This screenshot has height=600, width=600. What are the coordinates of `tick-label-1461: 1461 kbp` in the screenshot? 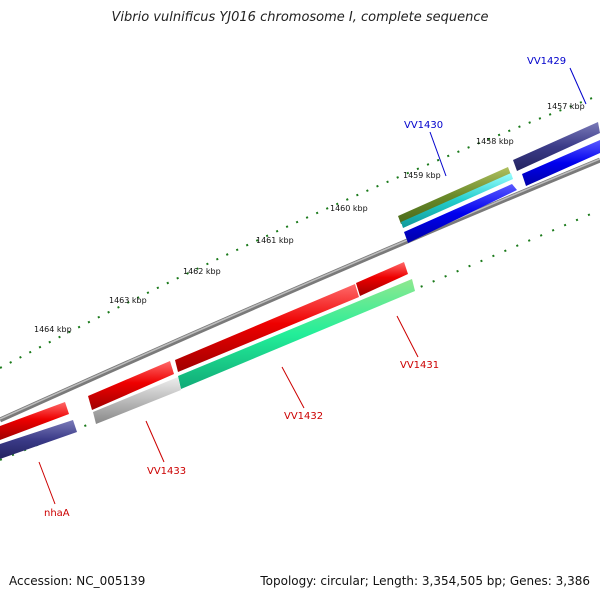 It's located at (275, 240).